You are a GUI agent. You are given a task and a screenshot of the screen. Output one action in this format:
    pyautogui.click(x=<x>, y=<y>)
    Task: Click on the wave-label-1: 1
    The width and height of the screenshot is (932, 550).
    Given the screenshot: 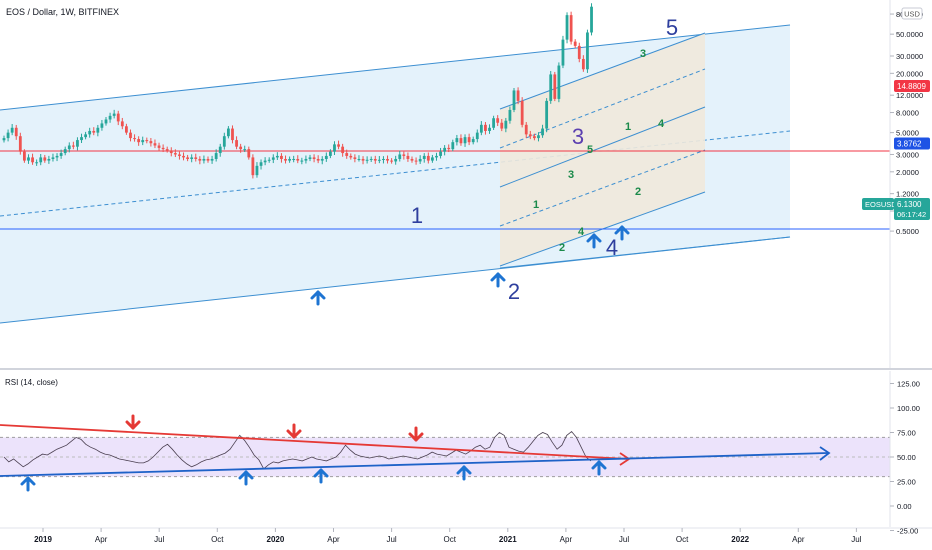 What is the action you would take?
    pyautogui.click(x=417, y=215)
    